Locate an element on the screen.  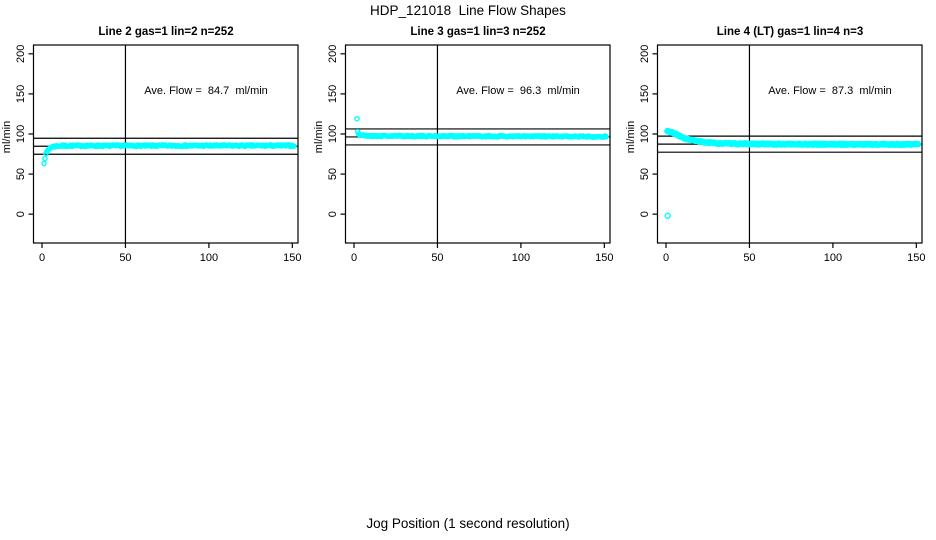
panel-title: Line 2 gas=1 lin=2 n=252 is located at coordinates (166, 32).